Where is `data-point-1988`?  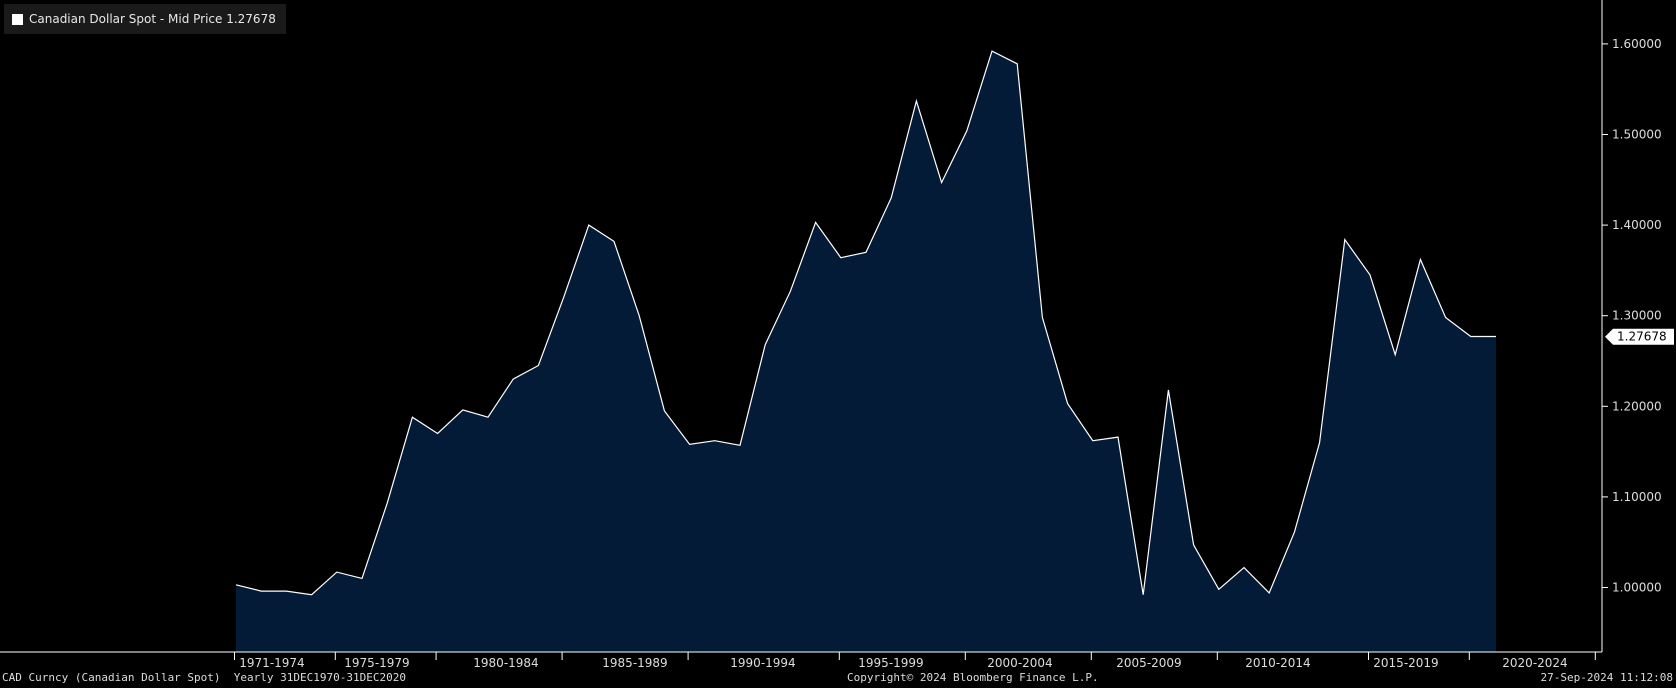 data-point-1988 is located at coordinates (689, 444).